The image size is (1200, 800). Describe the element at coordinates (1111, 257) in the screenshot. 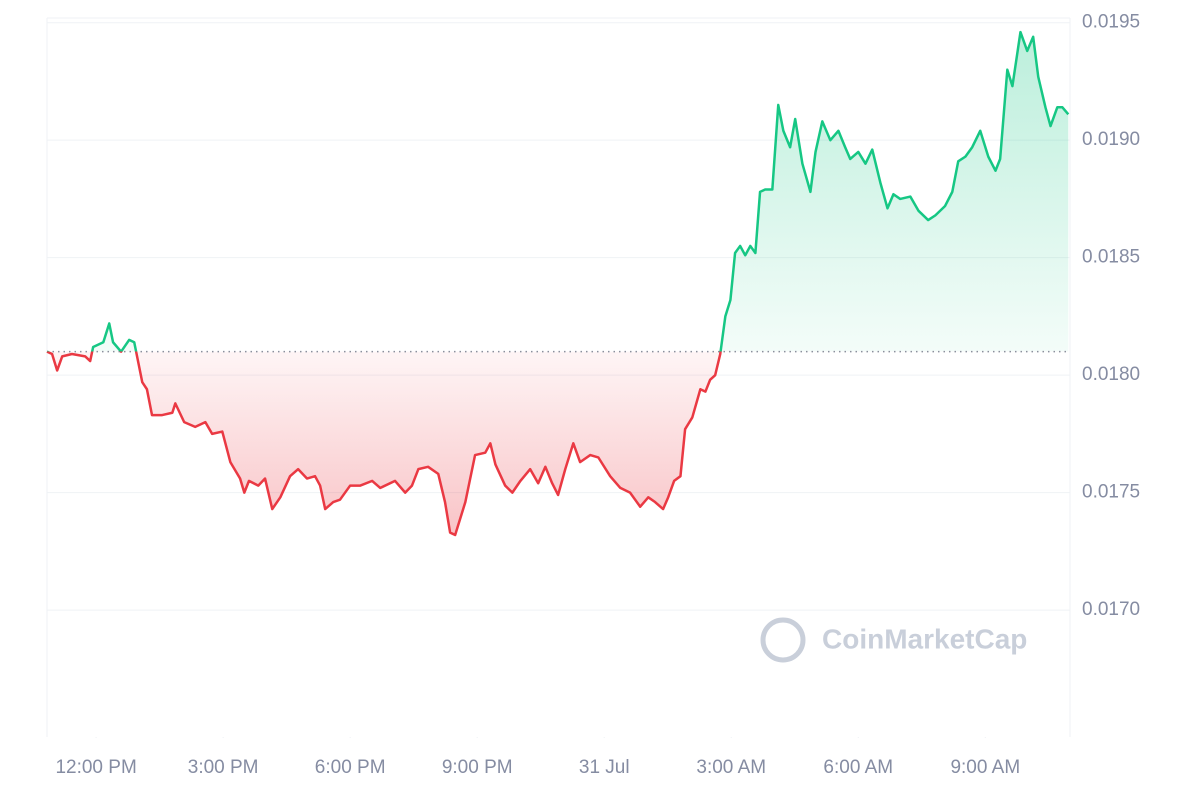

I see `y-tick-label: 0.0185` at that location.